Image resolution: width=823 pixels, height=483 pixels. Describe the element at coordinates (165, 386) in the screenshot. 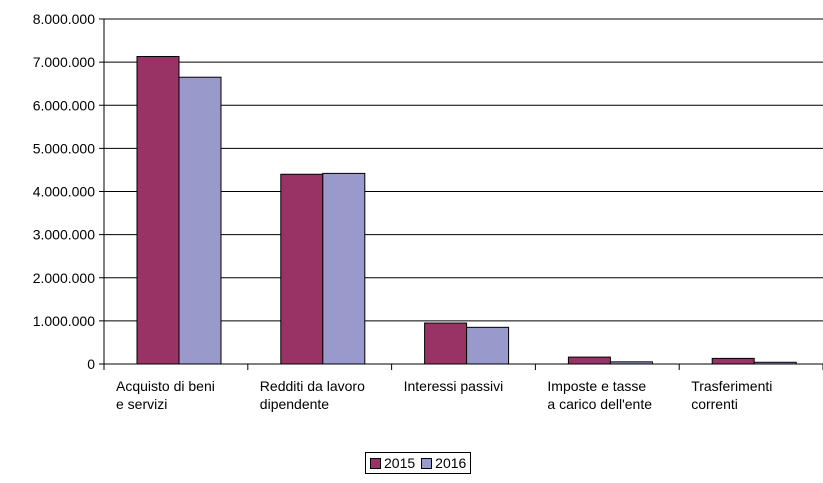

I see `x-tick-label: Acquisto di beni` at that location.